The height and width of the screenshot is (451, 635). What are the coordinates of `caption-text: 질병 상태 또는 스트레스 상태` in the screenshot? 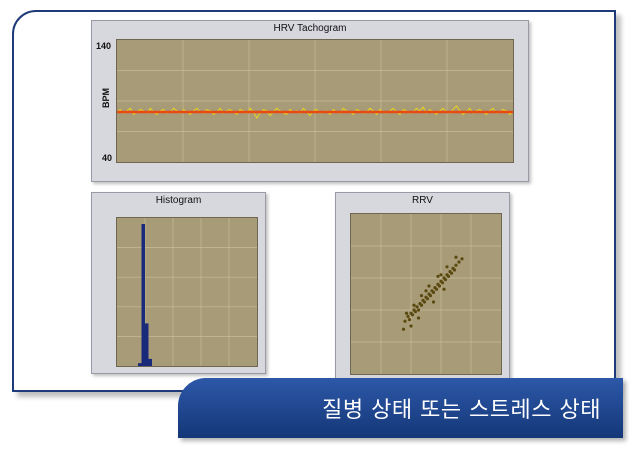 It's located at (461, 410).